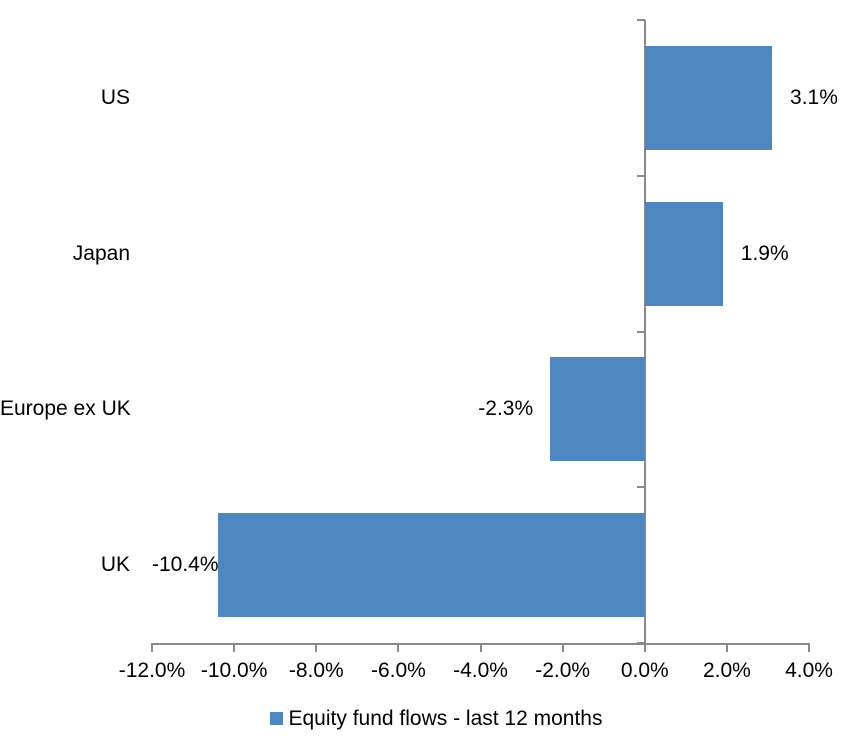  I want to click on x-tick-label: -6.0%, so click(398, 670).